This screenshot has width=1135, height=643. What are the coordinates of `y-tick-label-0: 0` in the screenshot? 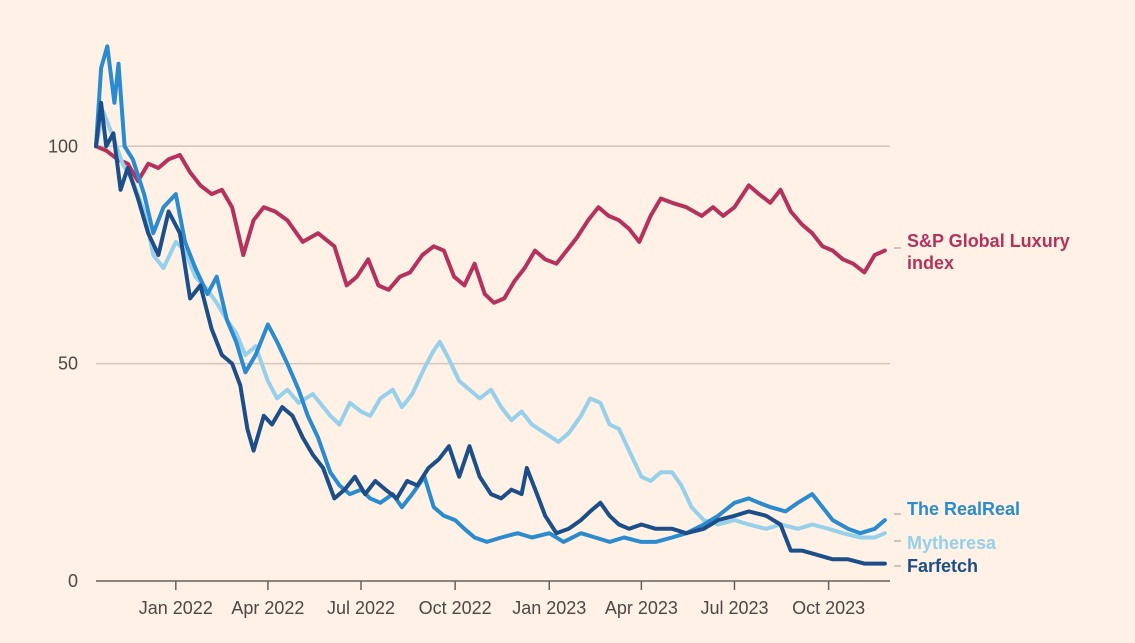 It's located at (73, 581).